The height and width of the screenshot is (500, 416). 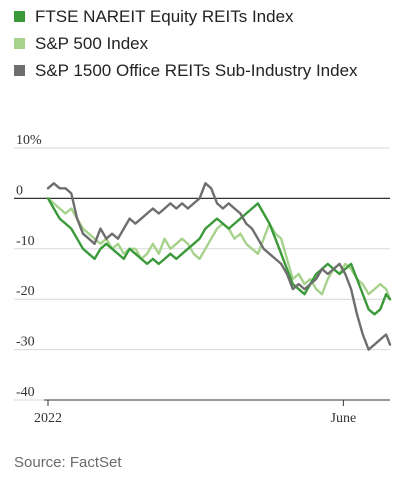 What do you see at coordinates (196, 70) in the screenshot?
I see `legend-label-office-reits: S&P 1500 Office REITs Sub-Industry Index` at bounding box center [196, 70].